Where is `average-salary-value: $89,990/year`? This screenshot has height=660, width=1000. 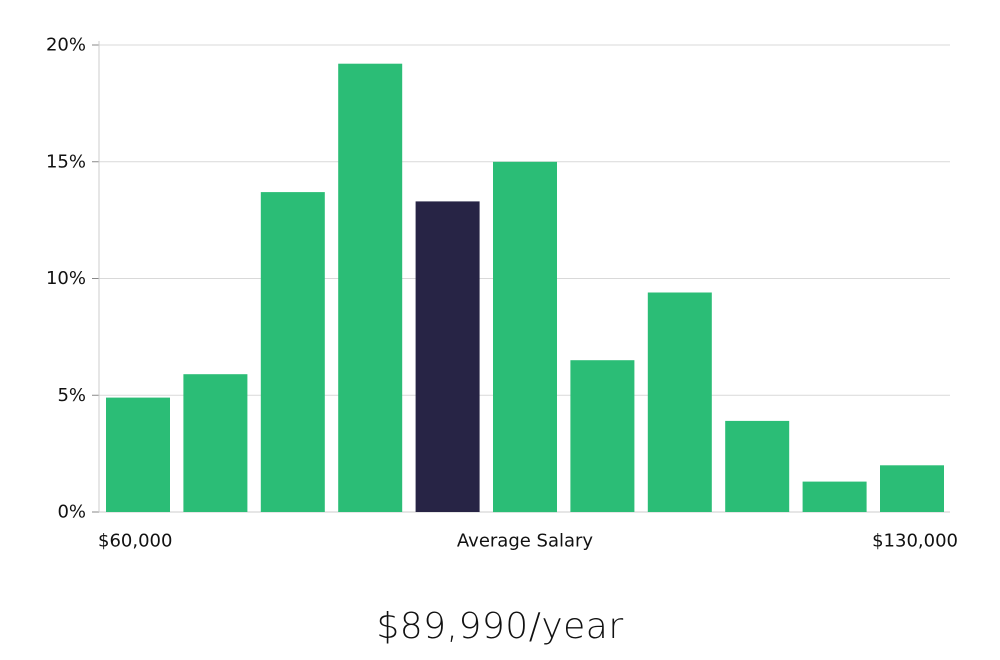 average-salary-value: $89,990/year is located at coordinates (500, 626).